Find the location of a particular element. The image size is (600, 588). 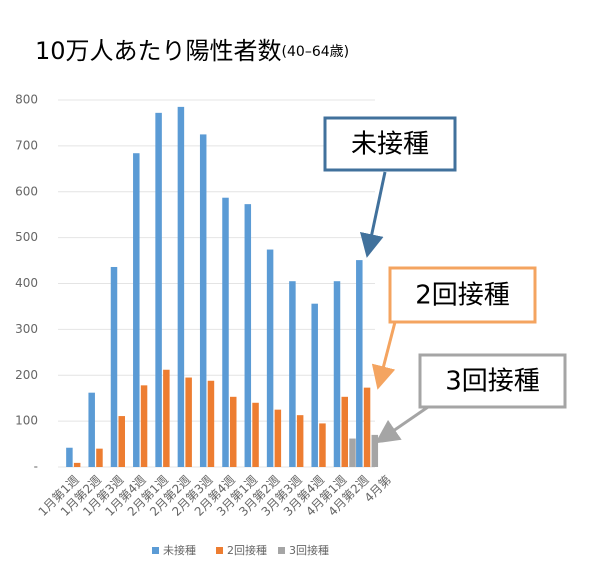

y-tick-label: 100 is located at coordinates (26, 421).